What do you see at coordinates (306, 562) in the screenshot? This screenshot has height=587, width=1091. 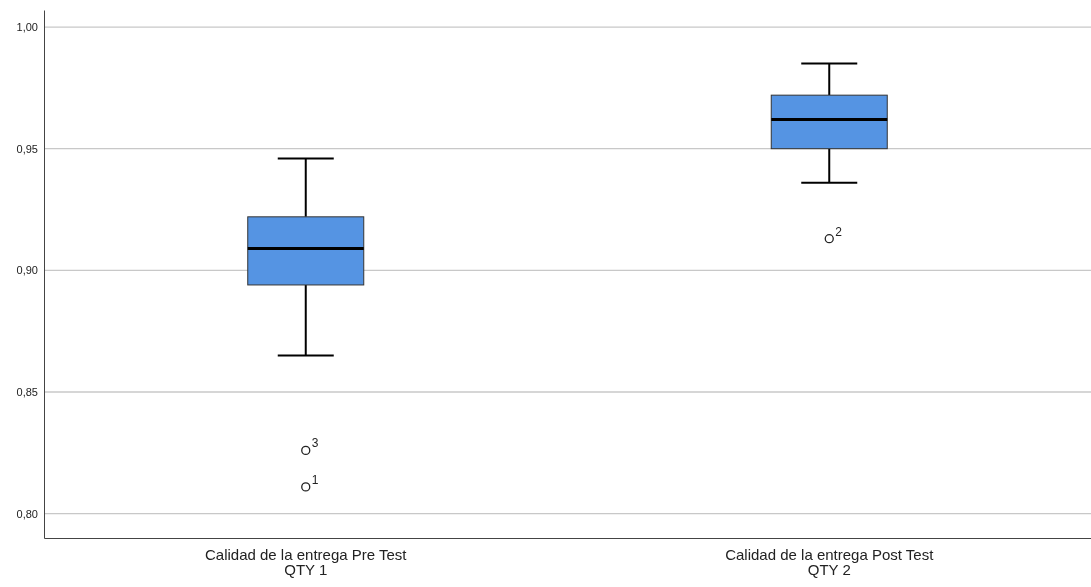 I see `x-tick-label: Calidad de la entrega Pre Test QTY 1` at bounding box center [306, 562].